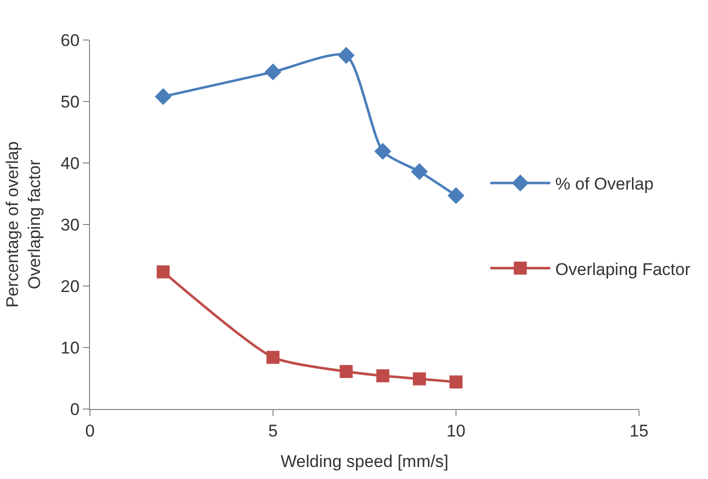 Image resolution: width=708 pixels, height=479 pixels. What do you see at coordinates (70, 286) in the screenshot?
I see `y-tick-label: 20` at bounding box center [70, 286].